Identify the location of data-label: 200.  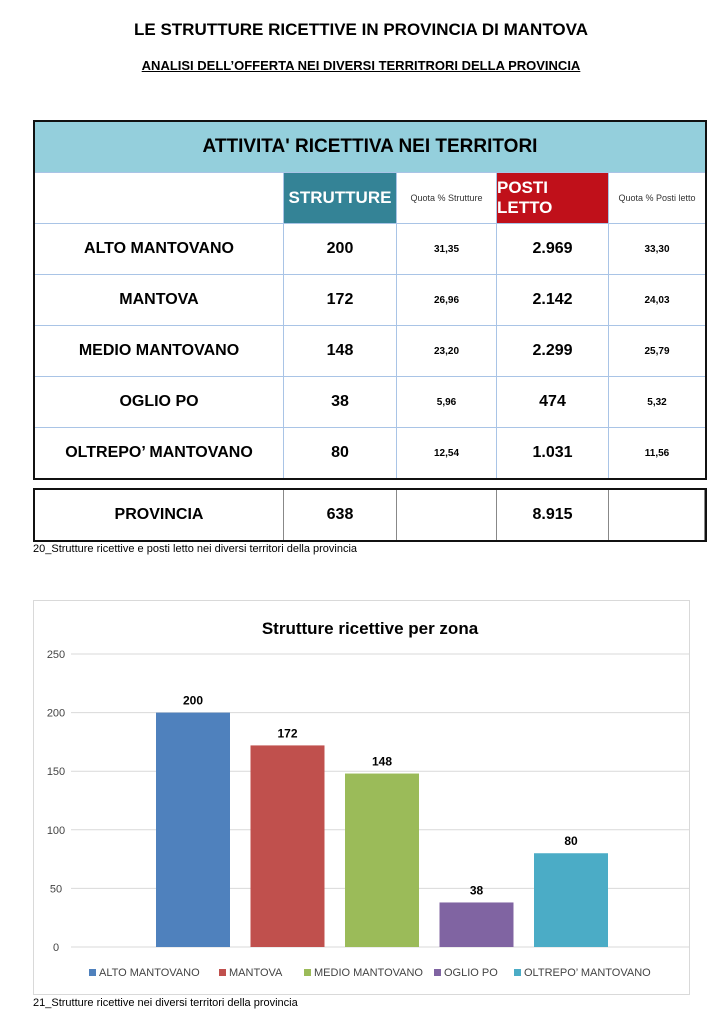
(193, 701).